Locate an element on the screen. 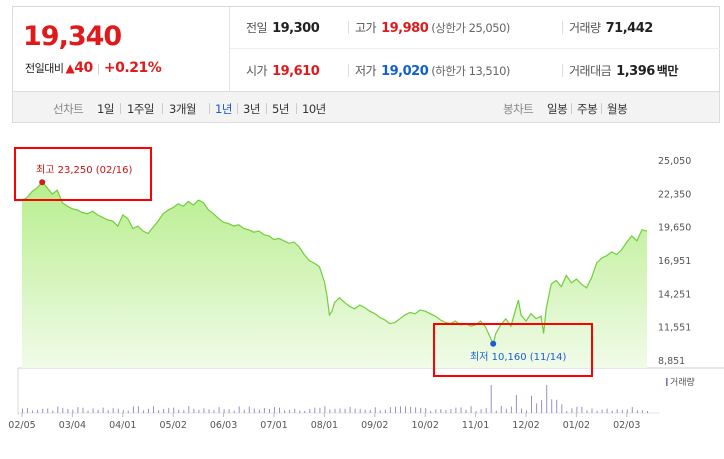  lower-limit: (하한가 13,510) is located at coordinates (470, 71).